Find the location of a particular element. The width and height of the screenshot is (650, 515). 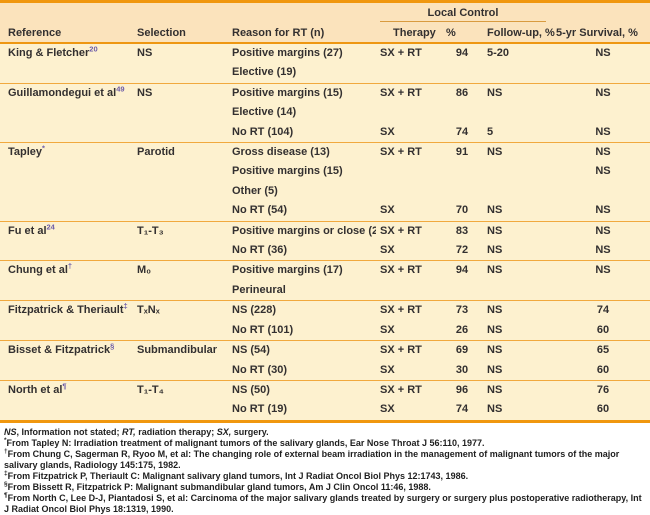

cell-reference: Chung et al† is located at coordinates (64, 270).